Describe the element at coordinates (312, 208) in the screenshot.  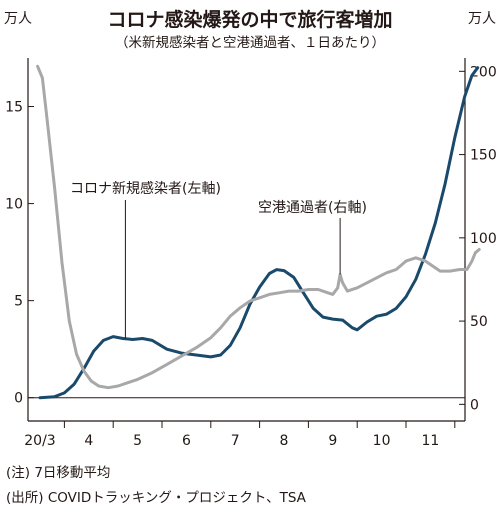
I see `airport-annotation-label: 空港通過者(右軸)` at that location.